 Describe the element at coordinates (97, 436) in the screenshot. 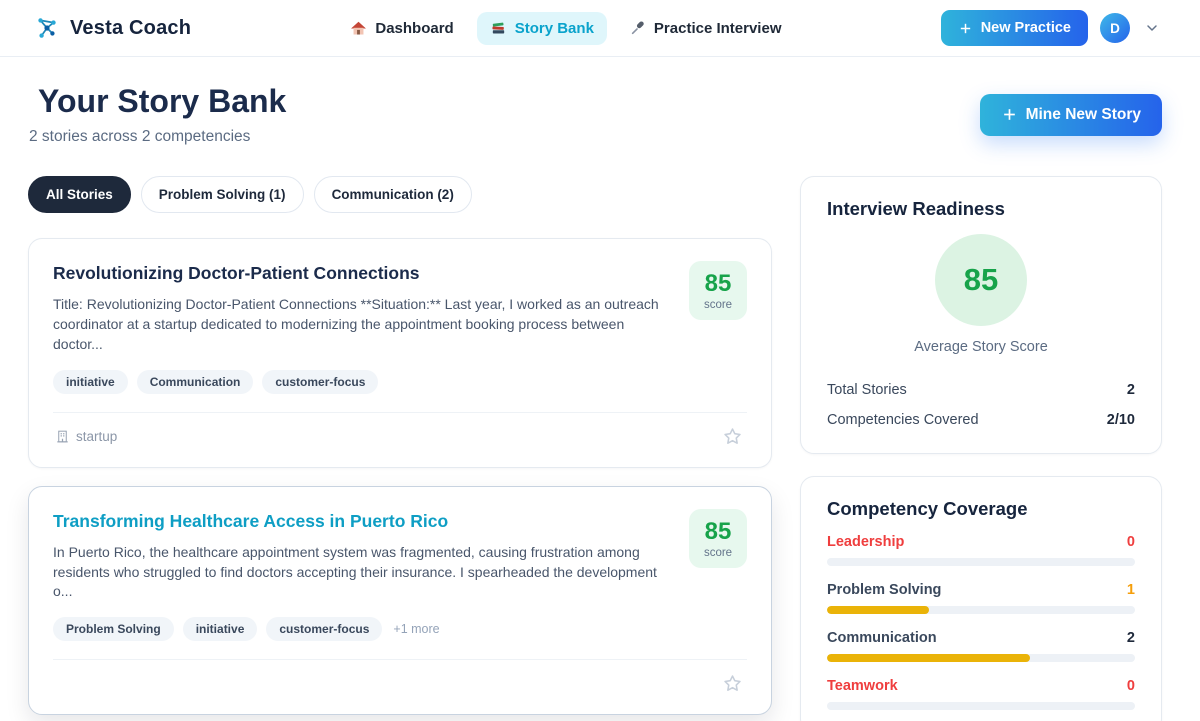

I see `company-name: startup` at that location.